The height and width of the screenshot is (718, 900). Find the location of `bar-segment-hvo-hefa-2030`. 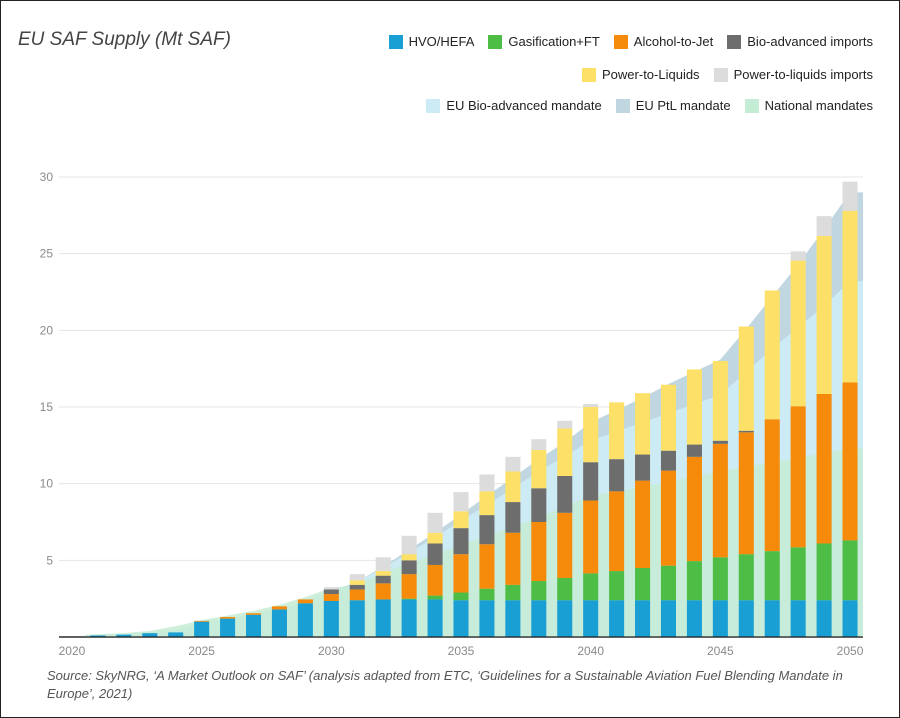

bar-segment-hvo-hefa-2030 is located at coordinates (331, 618).